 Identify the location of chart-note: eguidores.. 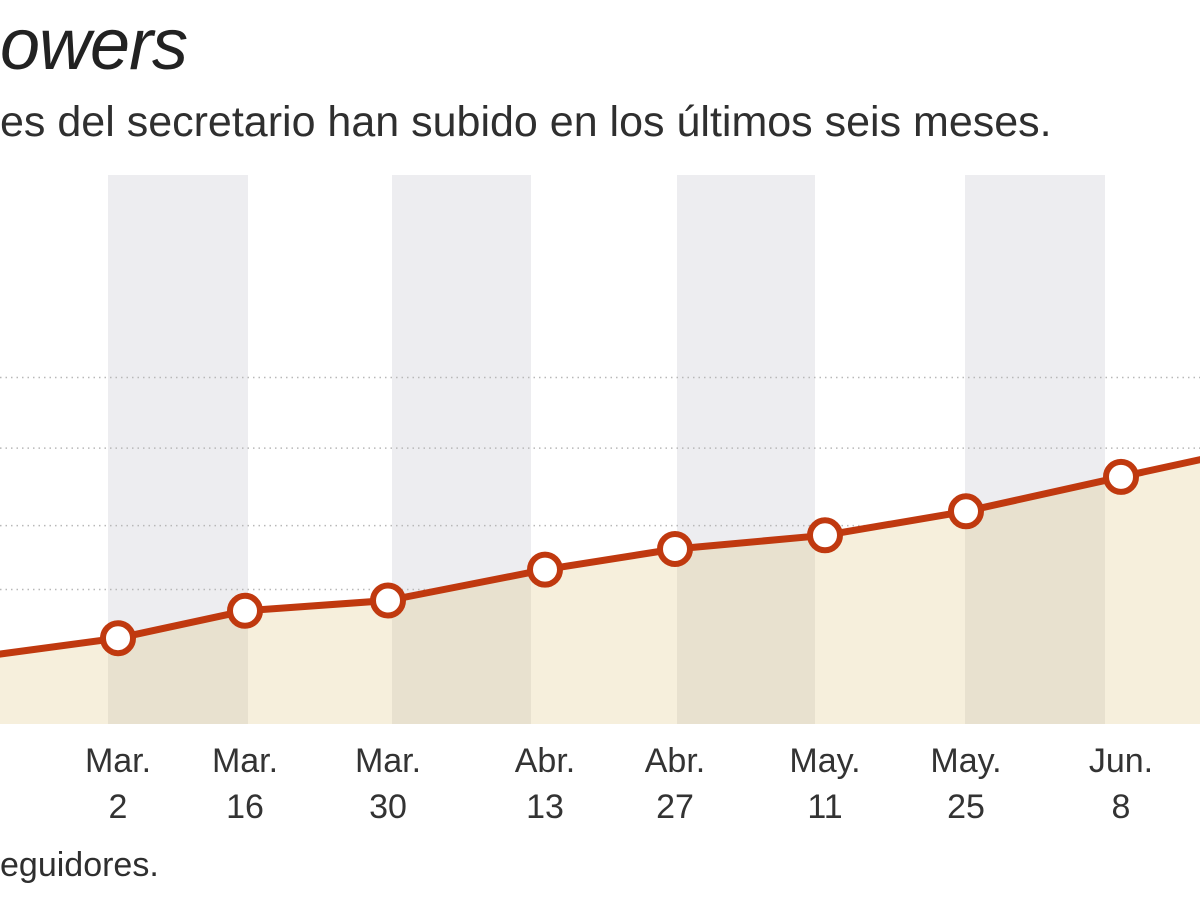
(79, 865).